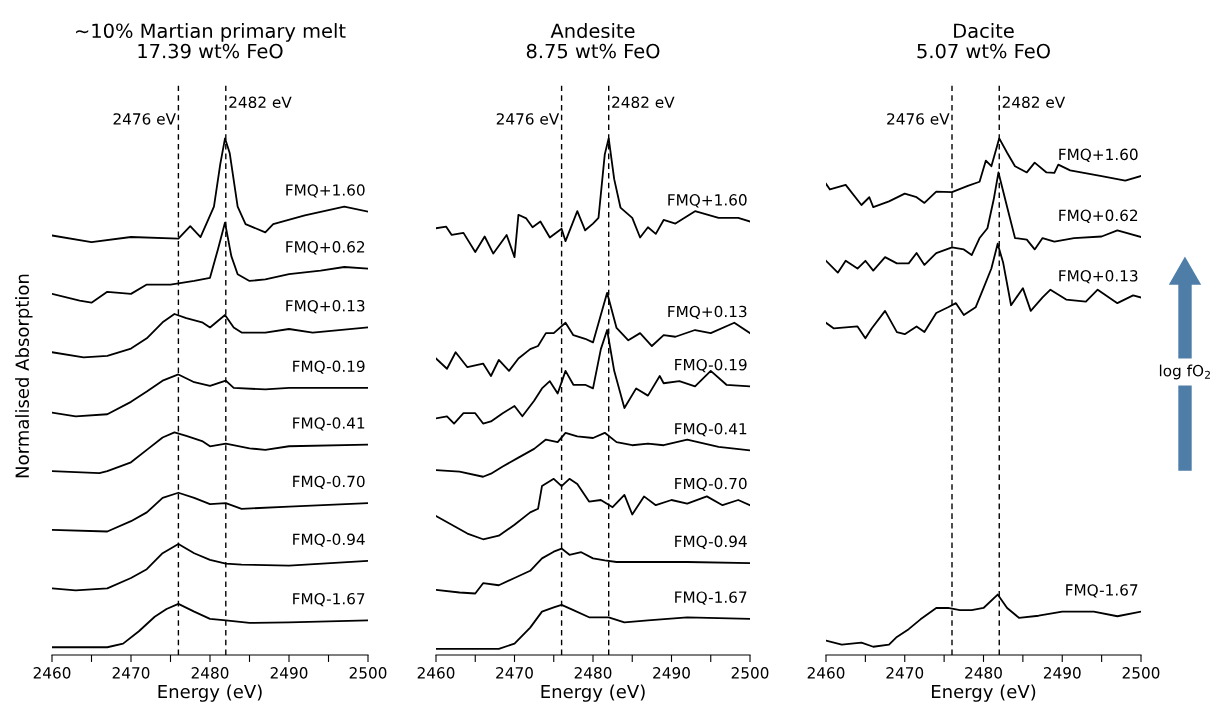 This screenshot has width=1213, height=709. Describe the element at coordinates (1184, 372) in the screenshot. I see `text: log fO$_{2}$` at that location.